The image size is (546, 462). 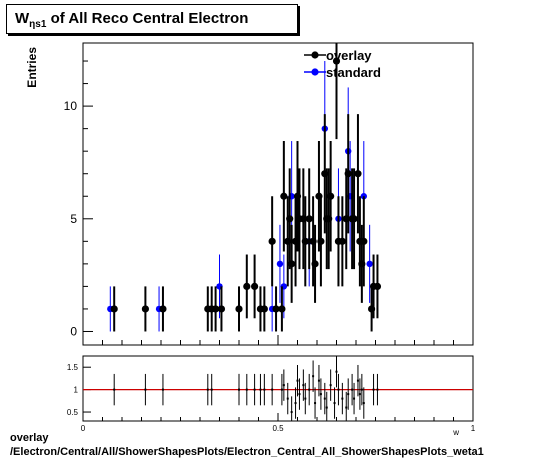 What do you see at coordinates (22, 18) in the screenshot?
I see `chart-title-main: W` at bounding box center [22, 18].